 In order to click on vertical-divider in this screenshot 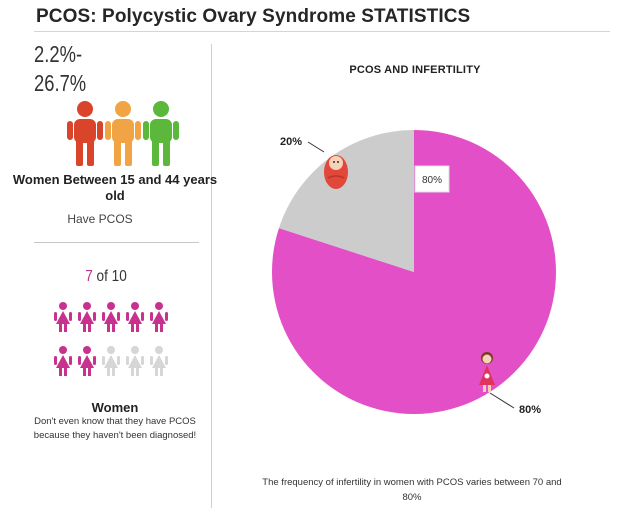, I will do `click(211, 276)`.